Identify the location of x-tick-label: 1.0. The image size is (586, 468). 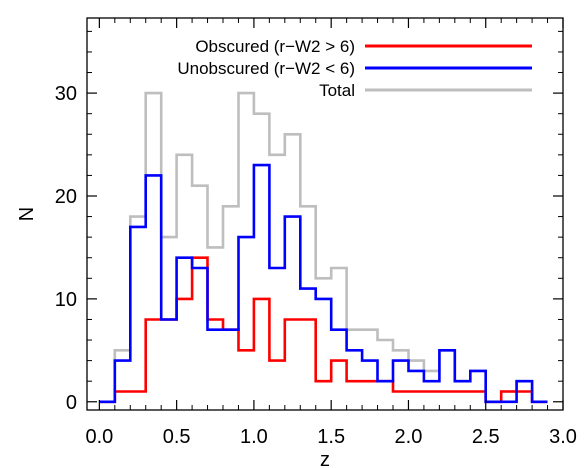
(254, 437).